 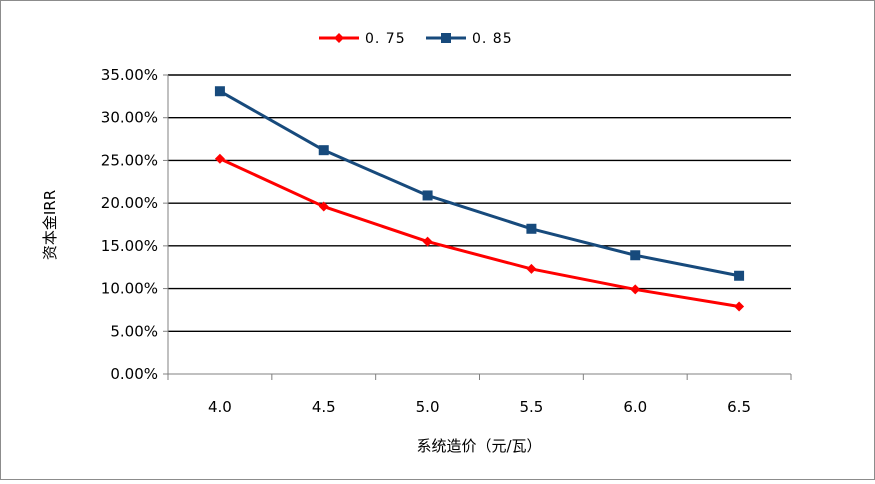 What do you see at coordinates (129, 203) in the screenshot?
I see `y-tick-label: 20.00%` at bounding box center [129, 203].